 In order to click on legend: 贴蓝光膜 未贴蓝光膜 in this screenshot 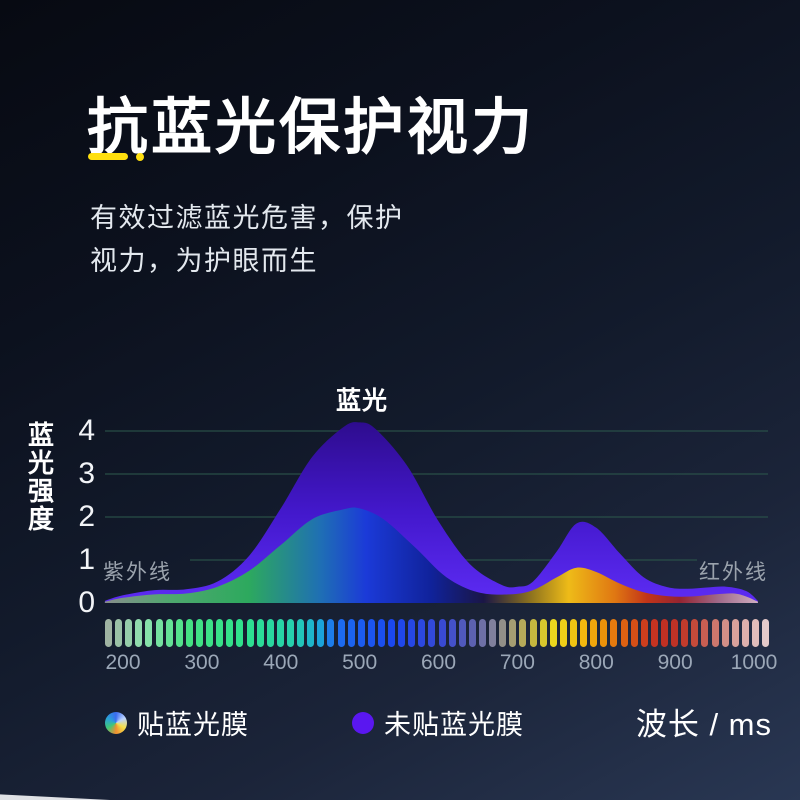, I will do `click(400, 723)`.